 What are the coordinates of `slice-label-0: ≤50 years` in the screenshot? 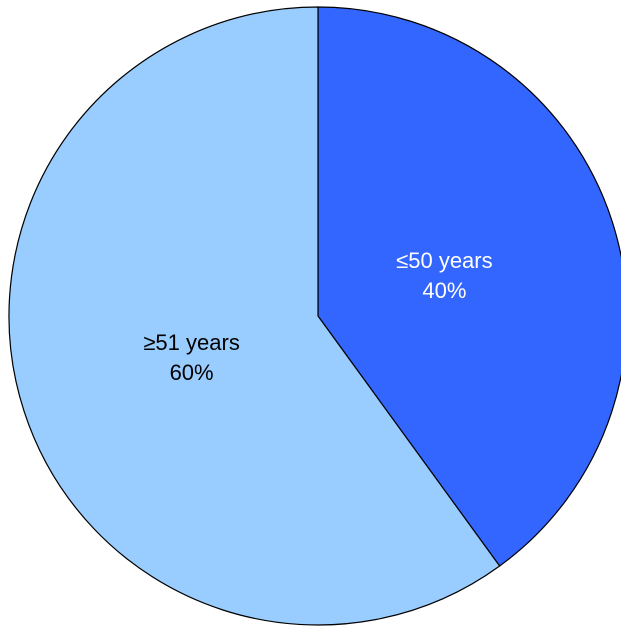 It's located at (444, 260).